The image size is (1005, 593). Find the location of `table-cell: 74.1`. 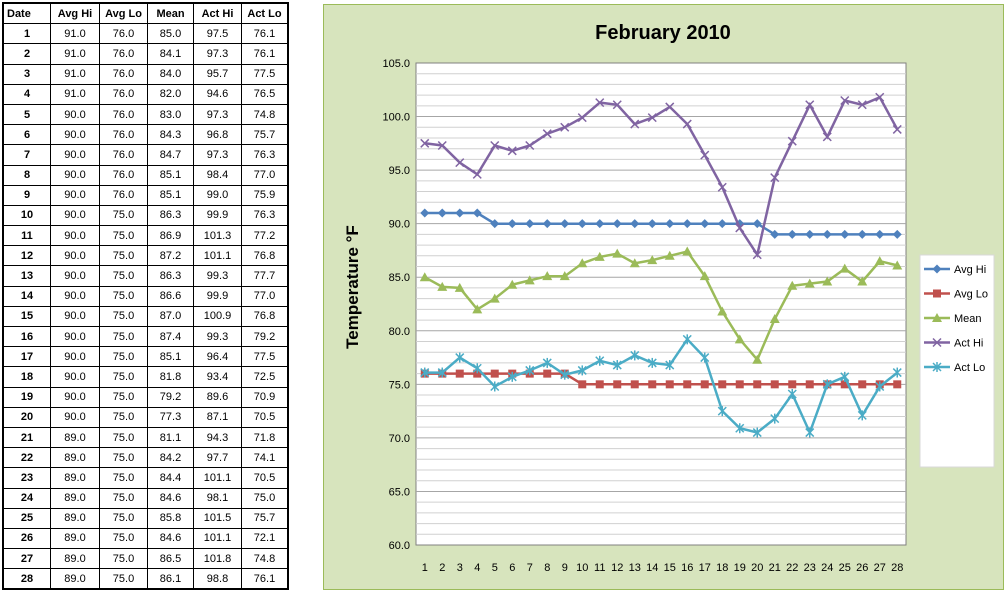

table-cell: 74.1 is located at coordinates (265, 458).